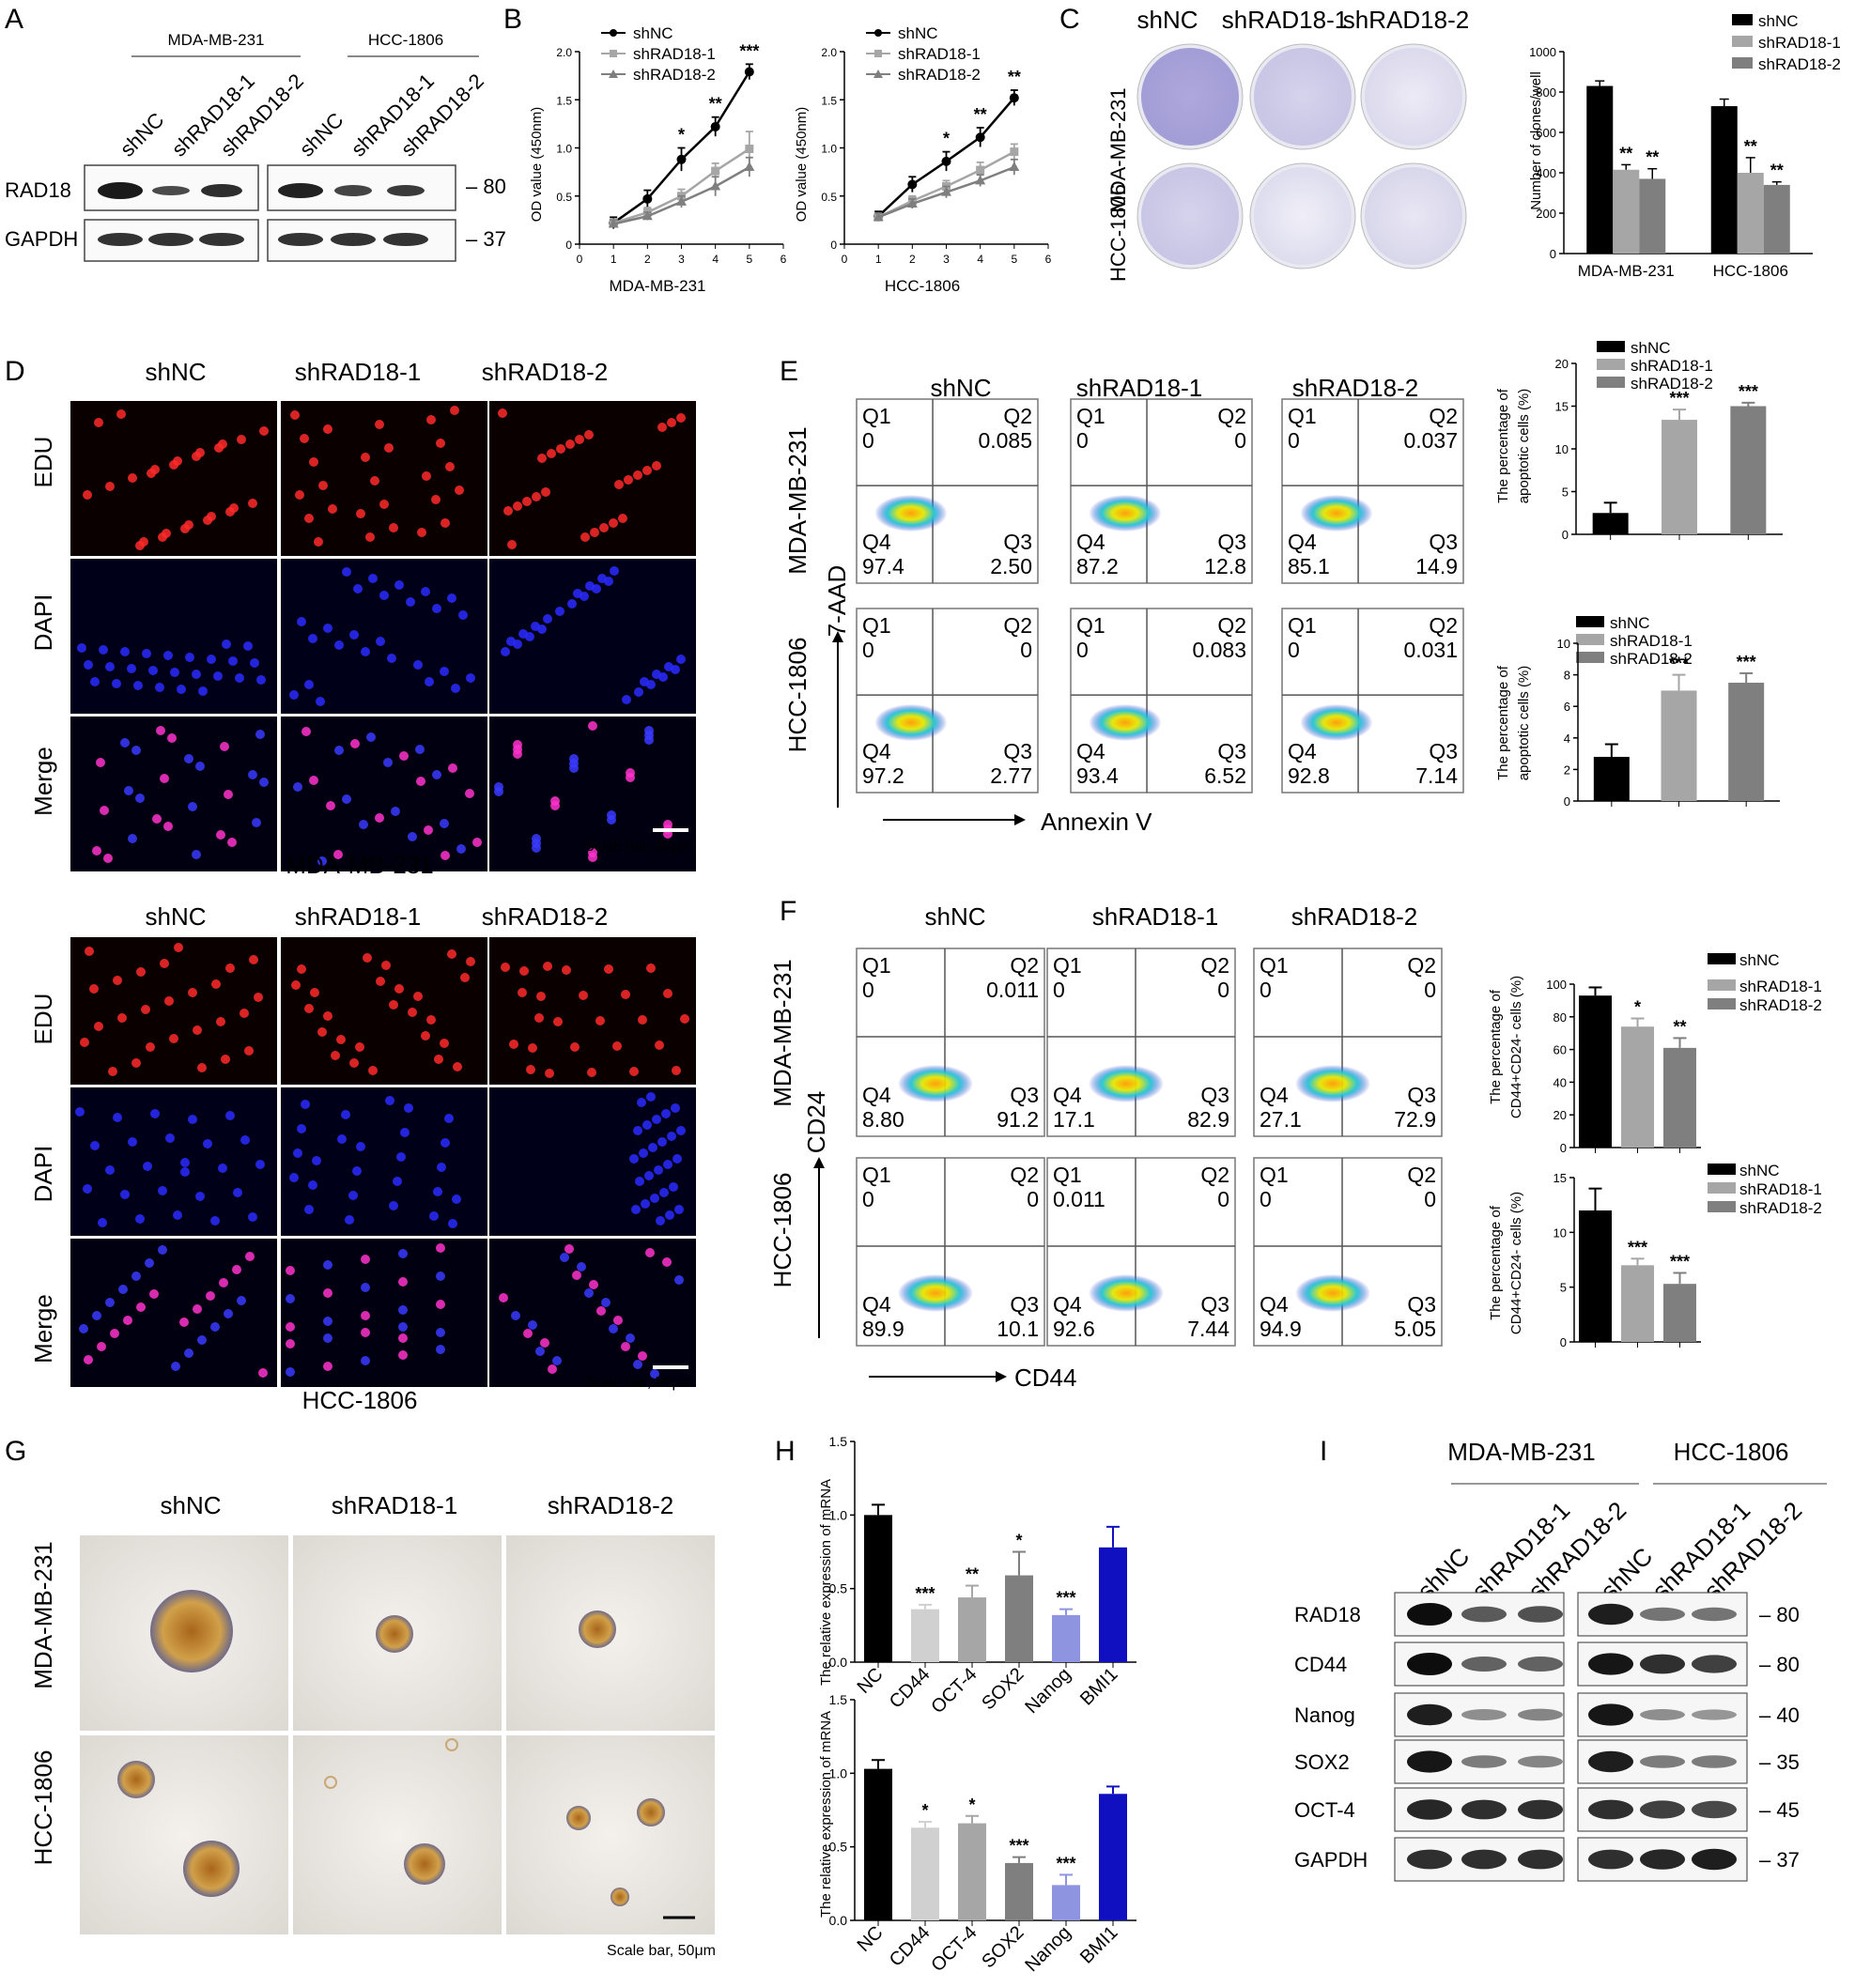 The width and height of the screenshot is (1855, 1988). I want to click on blot-i-row-label: GAPDH, so click(1331, 1860).